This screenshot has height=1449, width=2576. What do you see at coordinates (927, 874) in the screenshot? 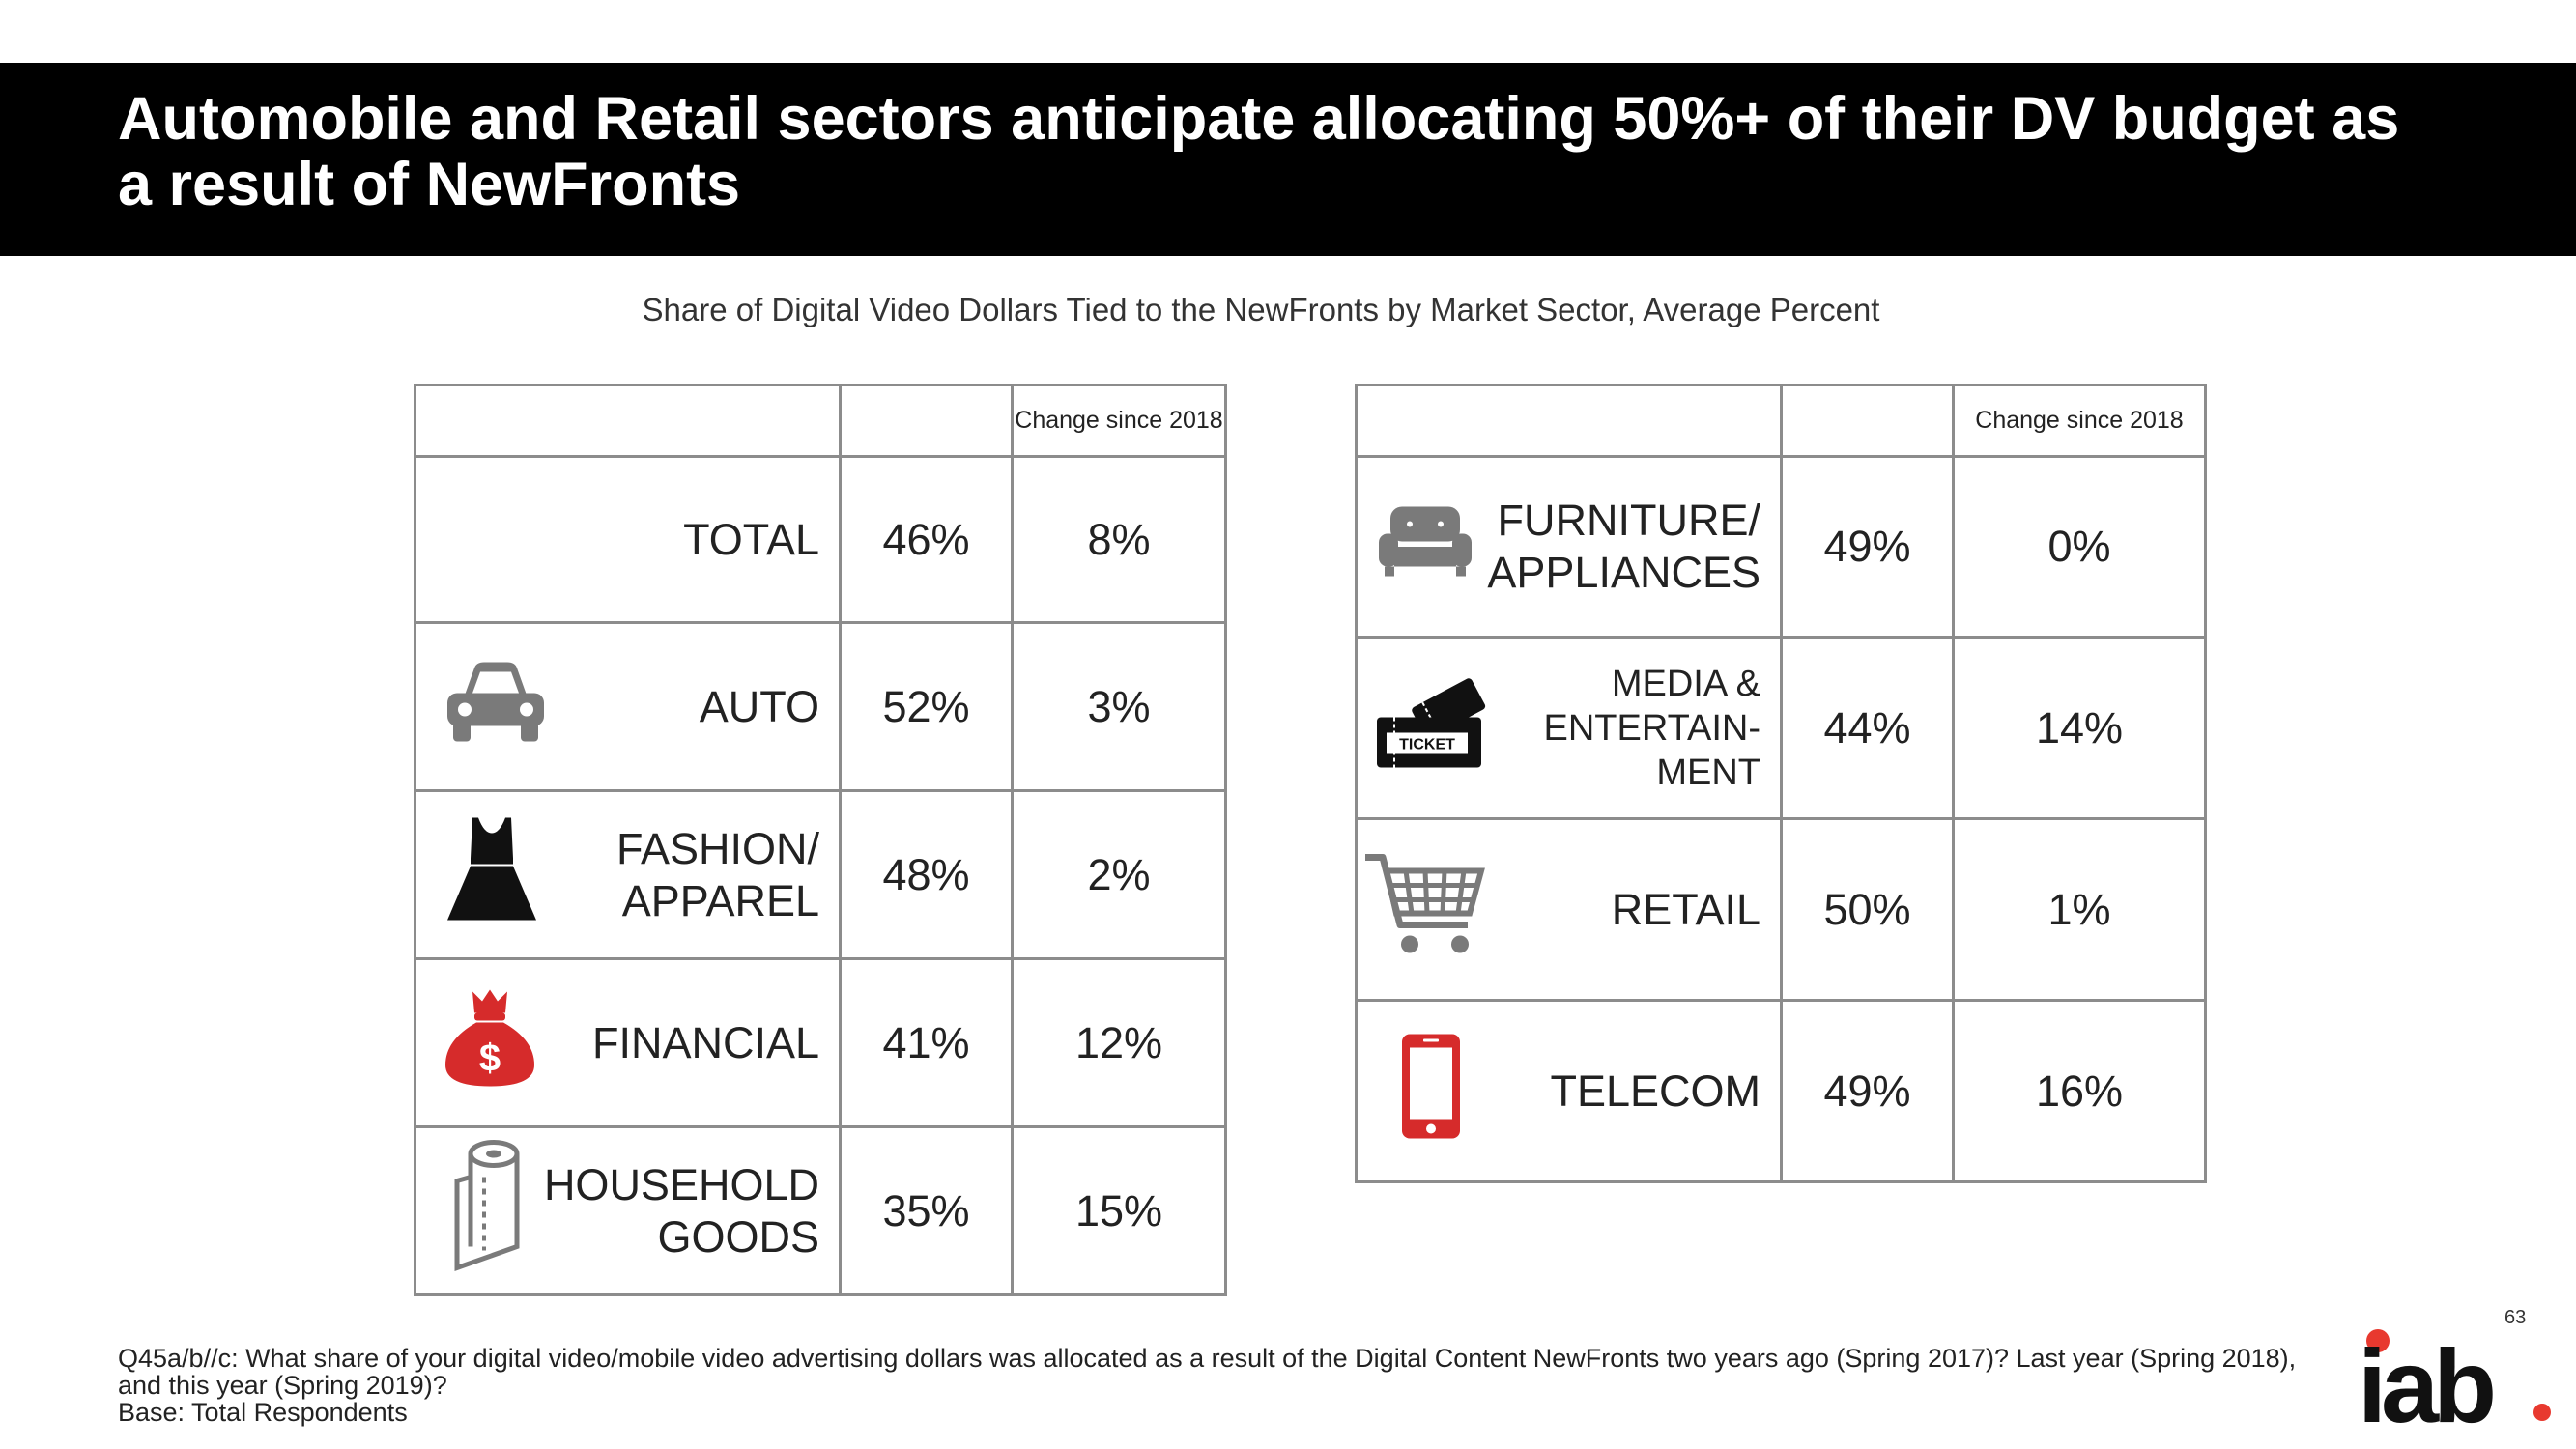
I see `row-value: 48%` at bounding box center [927, 874].